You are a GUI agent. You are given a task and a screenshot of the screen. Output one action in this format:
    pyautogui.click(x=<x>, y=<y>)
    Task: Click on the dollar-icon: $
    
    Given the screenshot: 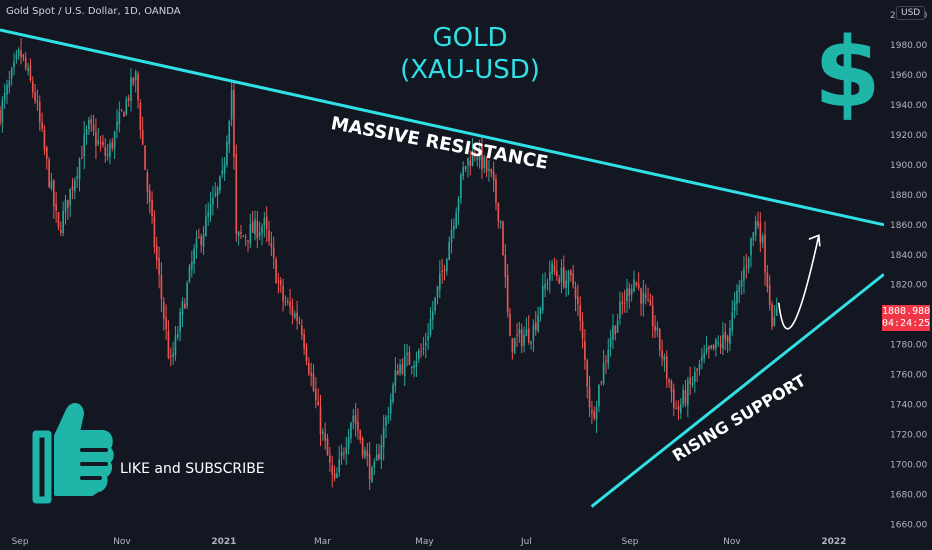 What is the action you would take?
    pyautogui.click(x=847, y=73)
    